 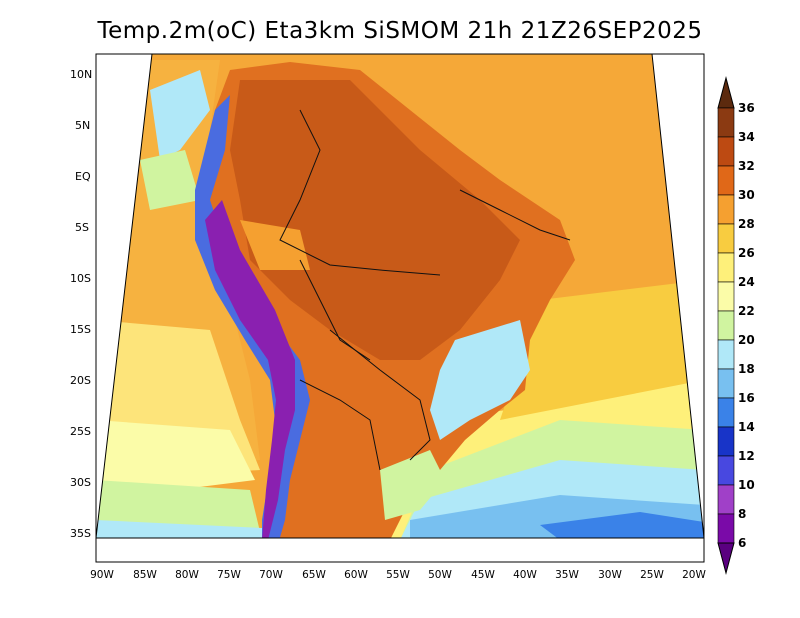 What do you see at coordinates (746, 485) in the screenshot?
I see `colorbar-level-label: 10` at bounding box center [746, 485].